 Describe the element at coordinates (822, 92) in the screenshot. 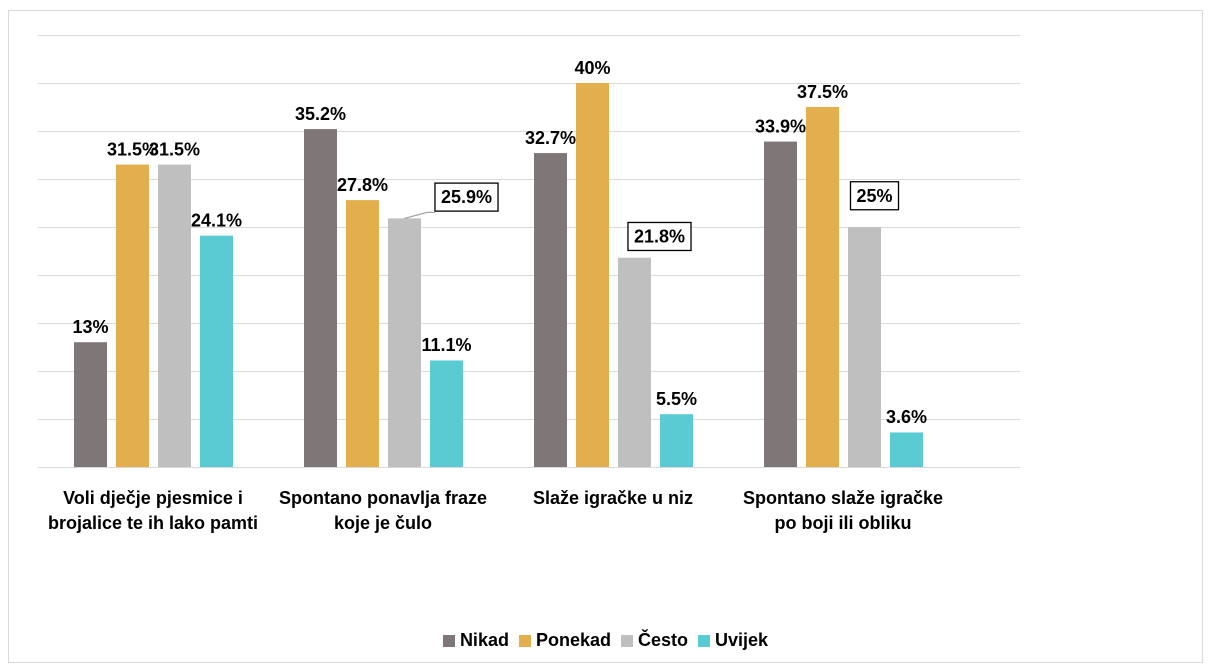

I see `data-label: 37.5%` at that location.